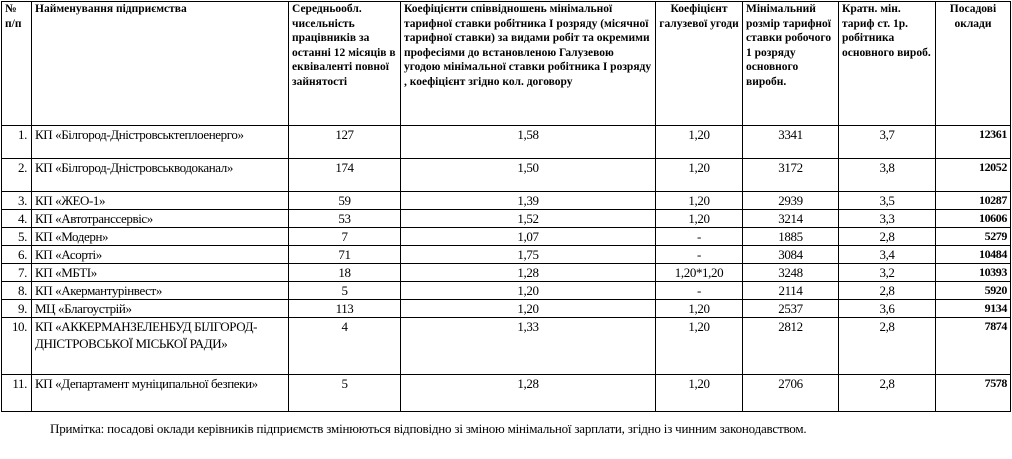 This screenshot has height=459, width=1012. I want to click on cell-multiple: 3,6, so click(887, 308).